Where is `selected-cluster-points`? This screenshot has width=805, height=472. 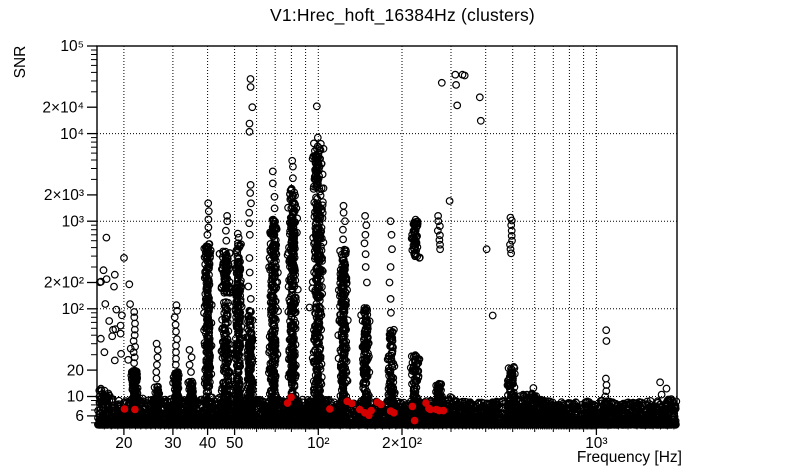 selected-cluster-points is located at coordinates (284, 409).